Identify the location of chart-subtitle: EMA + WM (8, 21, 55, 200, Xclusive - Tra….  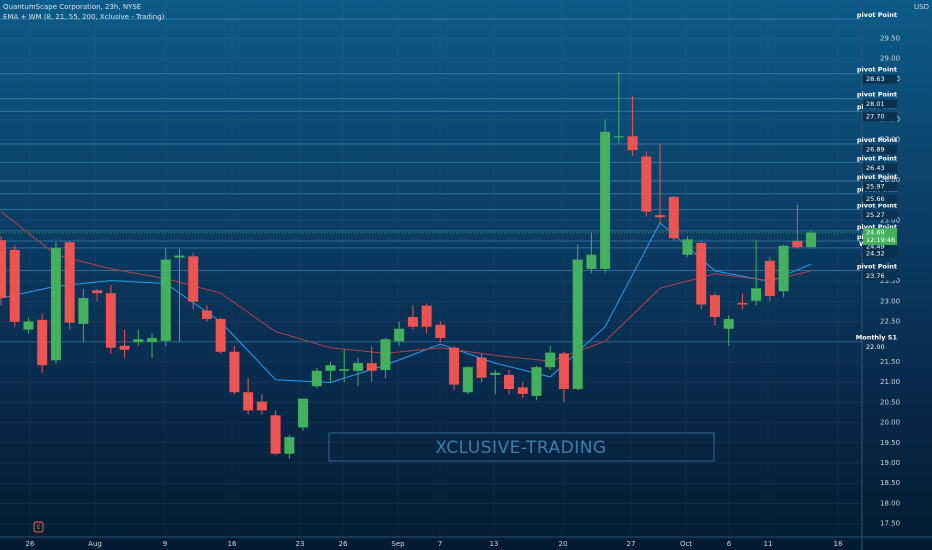
(84, 17).